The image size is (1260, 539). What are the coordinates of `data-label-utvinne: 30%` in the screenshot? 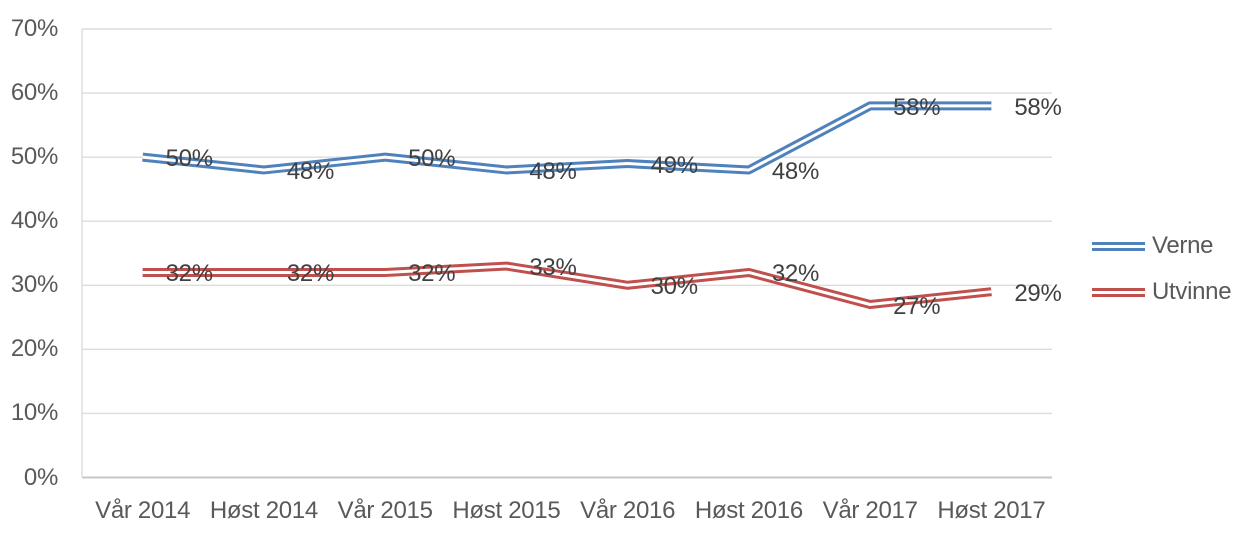 It's located at (674, 287).